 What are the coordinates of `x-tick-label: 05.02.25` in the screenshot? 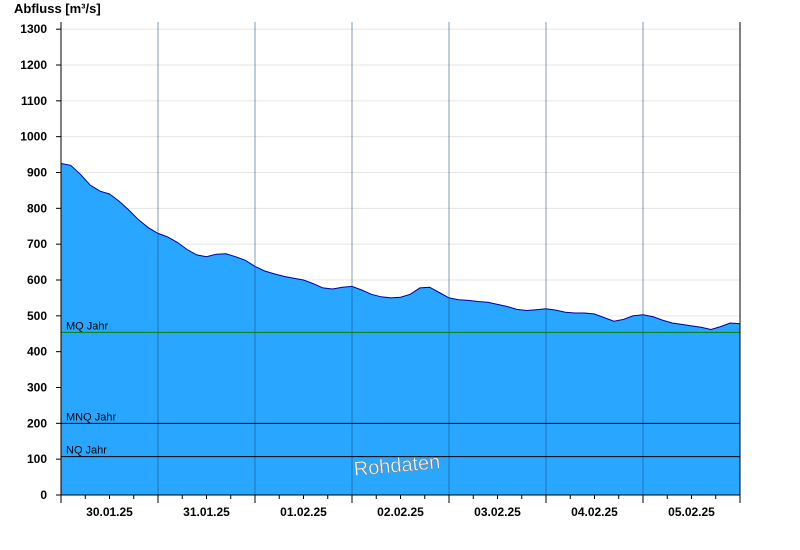 It's located at (691, 512).